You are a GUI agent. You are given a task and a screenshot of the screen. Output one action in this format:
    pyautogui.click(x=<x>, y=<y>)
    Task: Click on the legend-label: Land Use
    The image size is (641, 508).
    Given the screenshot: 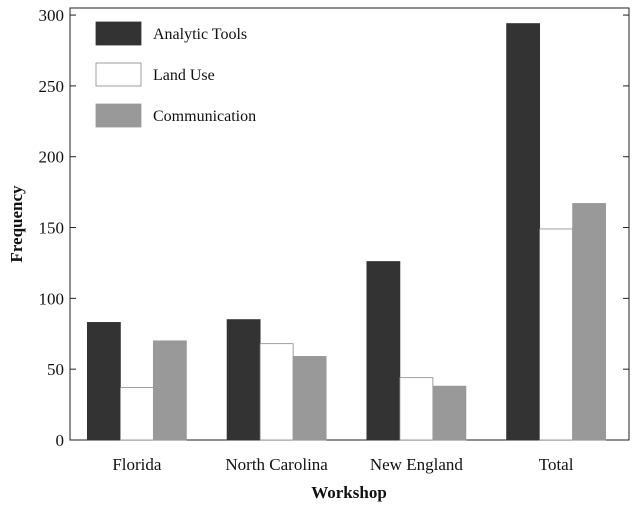 What is the action you would take?
    pyautogui.click(x=184, y=75)
    